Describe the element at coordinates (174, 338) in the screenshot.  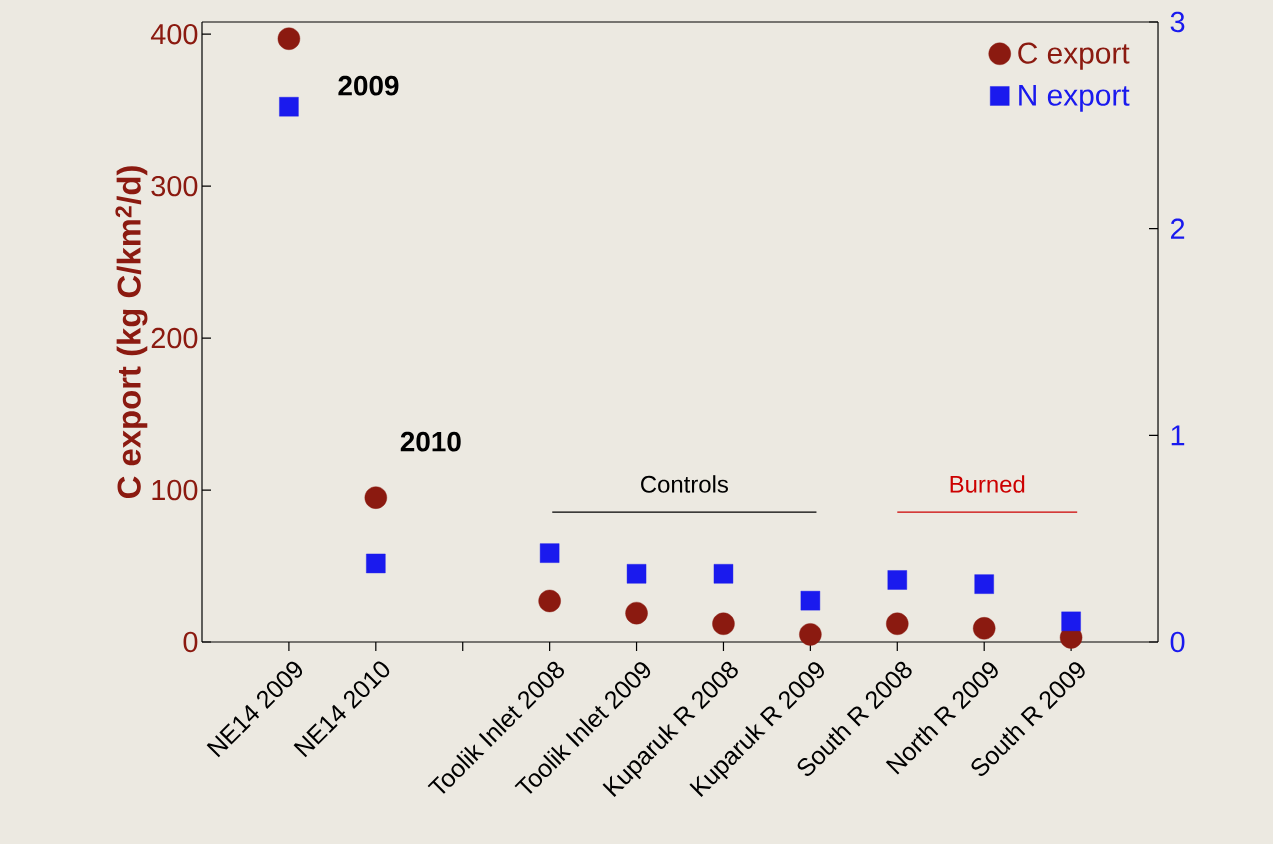
I see `y-tick-label: 200` at that location.